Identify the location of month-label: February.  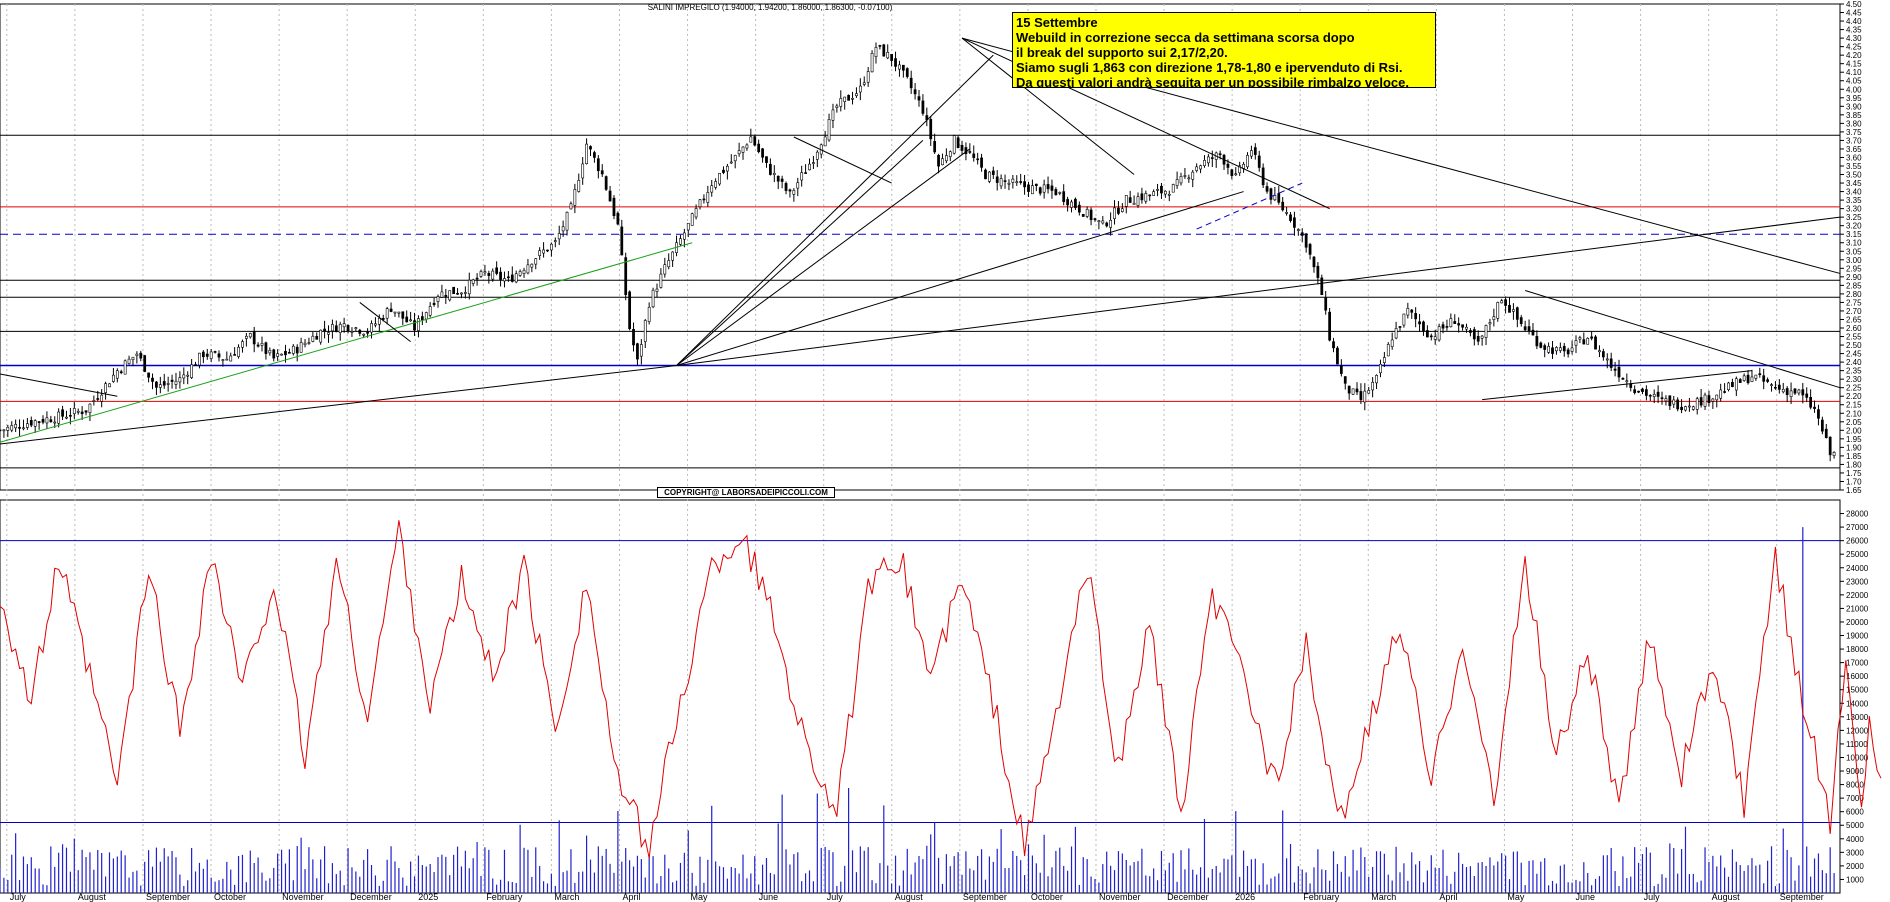
(504, 897).